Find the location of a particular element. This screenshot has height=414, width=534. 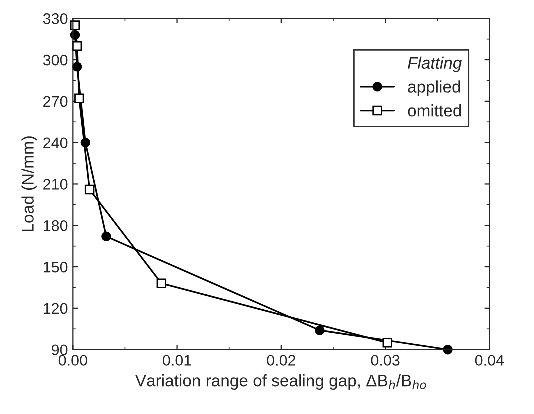

x-tick-label: 0.01 is located at coordinates (177, 360).